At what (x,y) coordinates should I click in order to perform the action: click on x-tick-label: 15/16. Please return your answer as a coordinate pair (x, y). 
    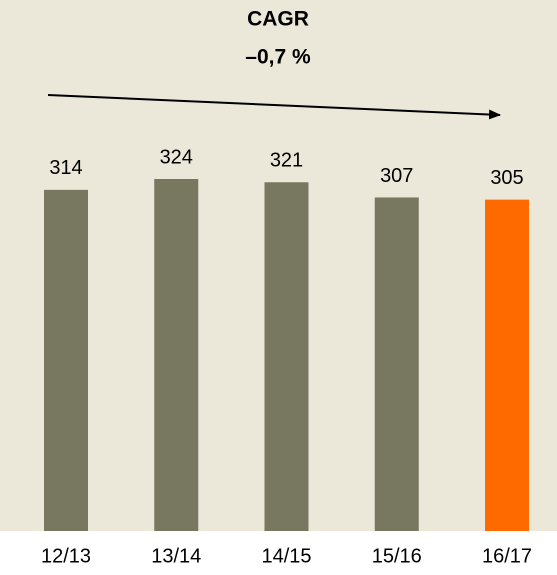
    Looking at the image, I should click on (397, 556).